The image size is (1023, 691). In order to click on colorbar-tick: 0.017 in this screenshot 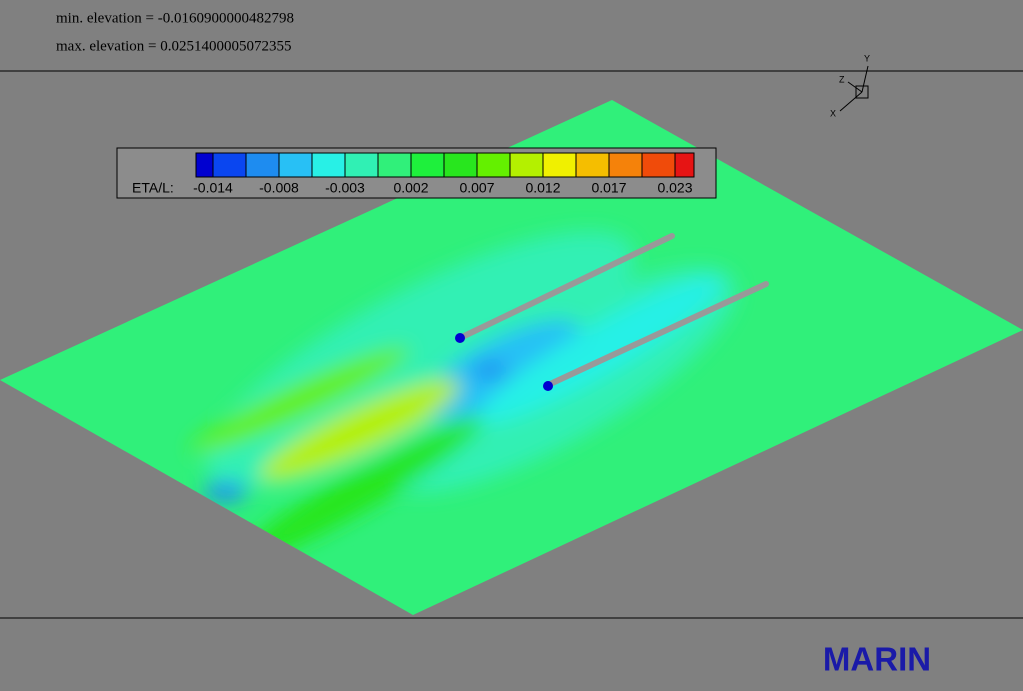, I will do `click(608, 188)`.